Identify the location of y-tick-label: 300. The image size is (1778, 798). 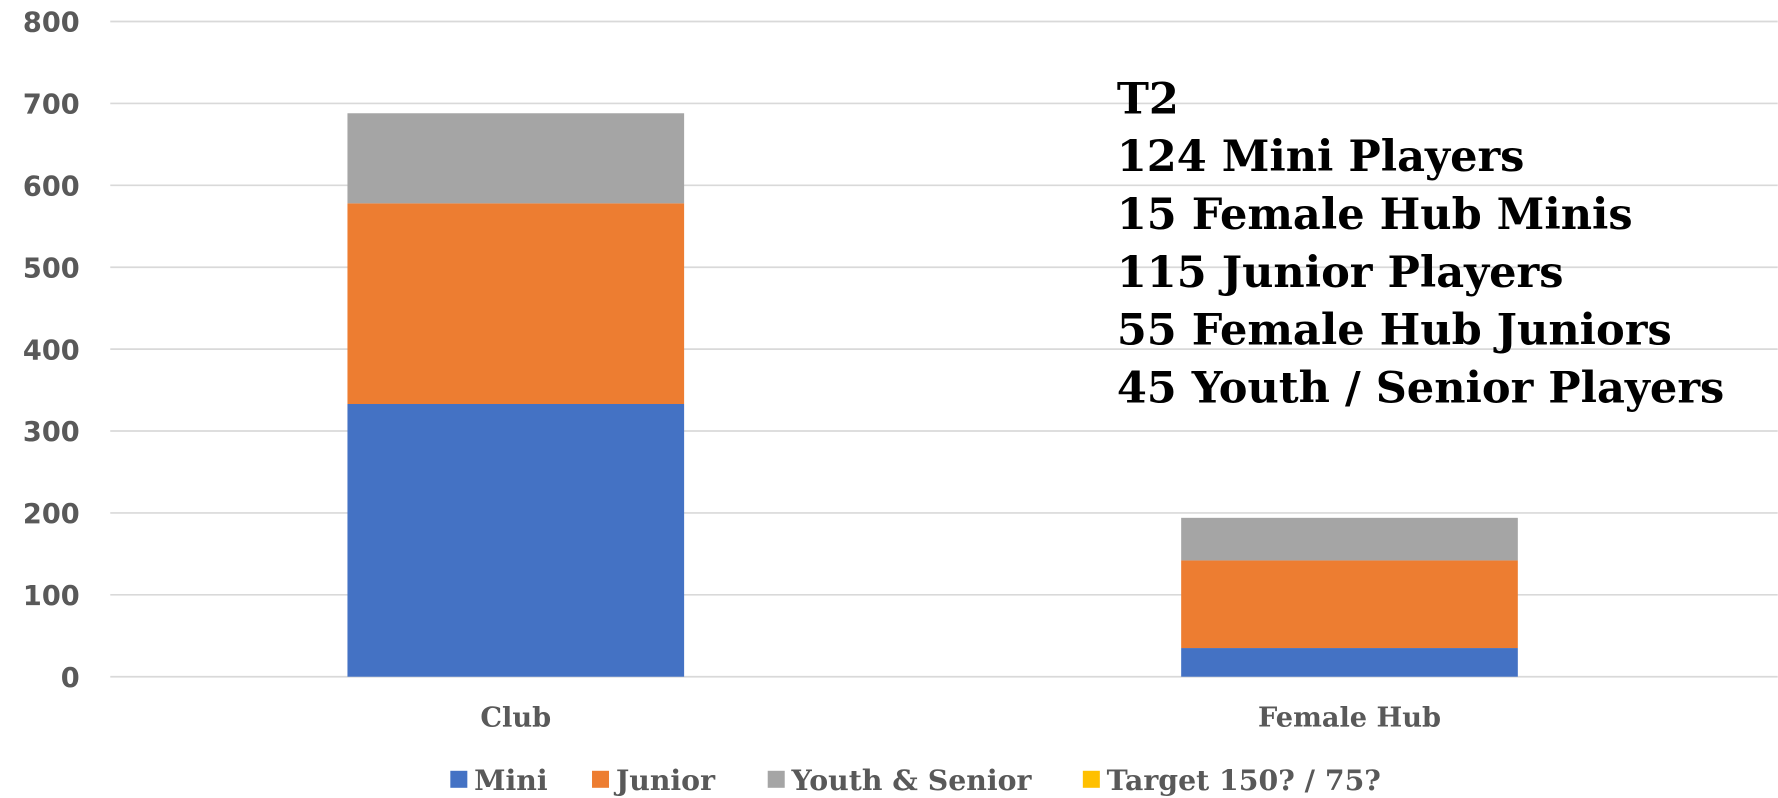
(51, 432).